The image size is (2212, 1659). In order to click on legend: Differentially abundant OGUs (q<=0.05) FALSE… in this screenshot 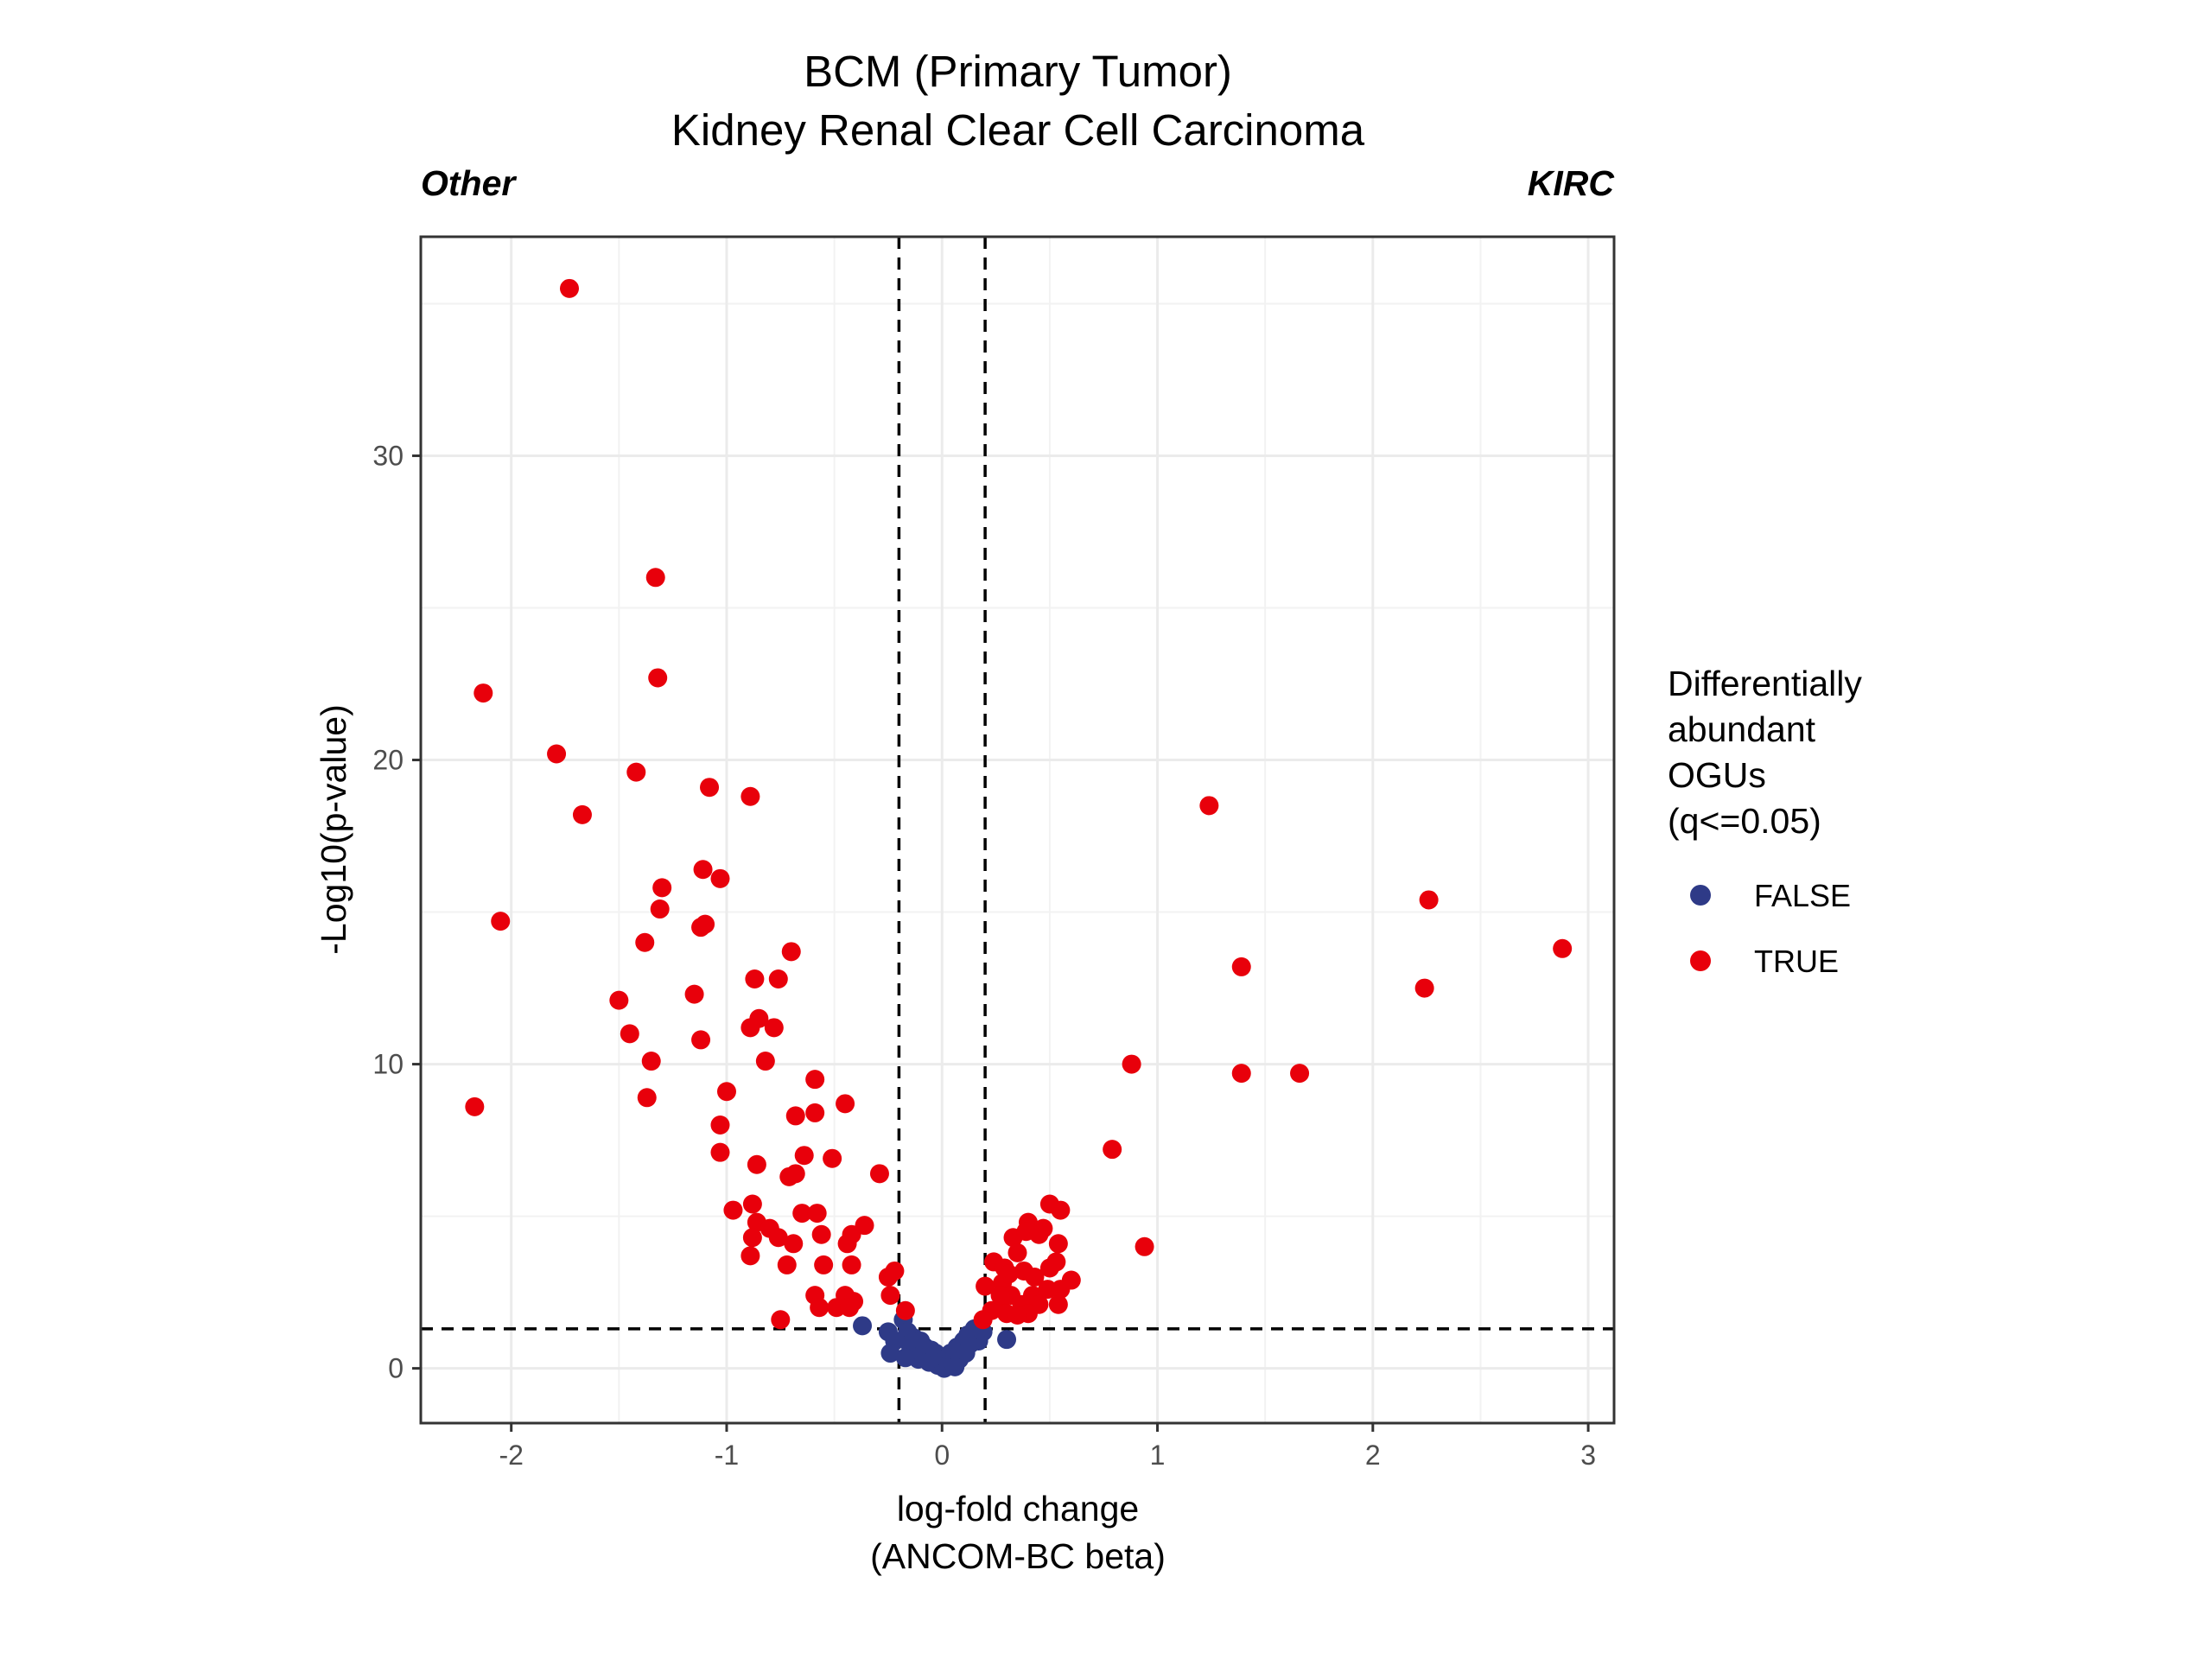, I will do `click(1765, 821)`.